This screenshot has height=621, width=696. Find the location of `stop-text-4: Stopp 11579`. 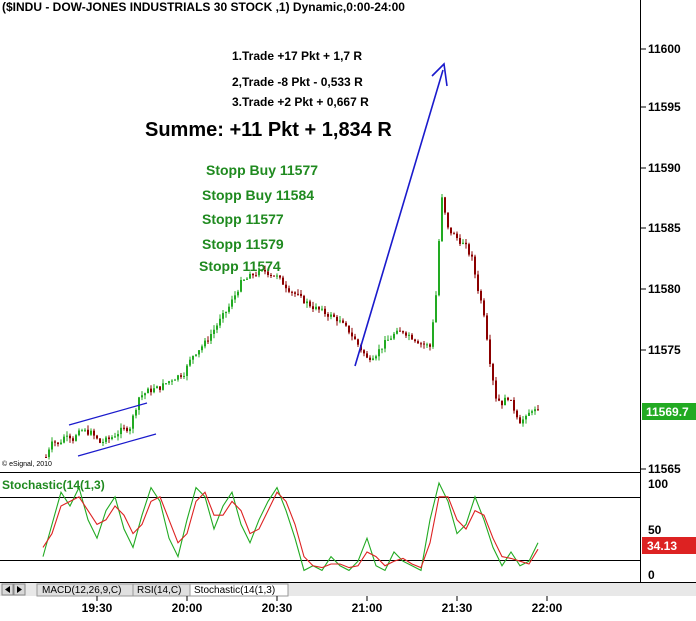

stop-text-4: Stopp 11579 is located at coordinates (243, 244).